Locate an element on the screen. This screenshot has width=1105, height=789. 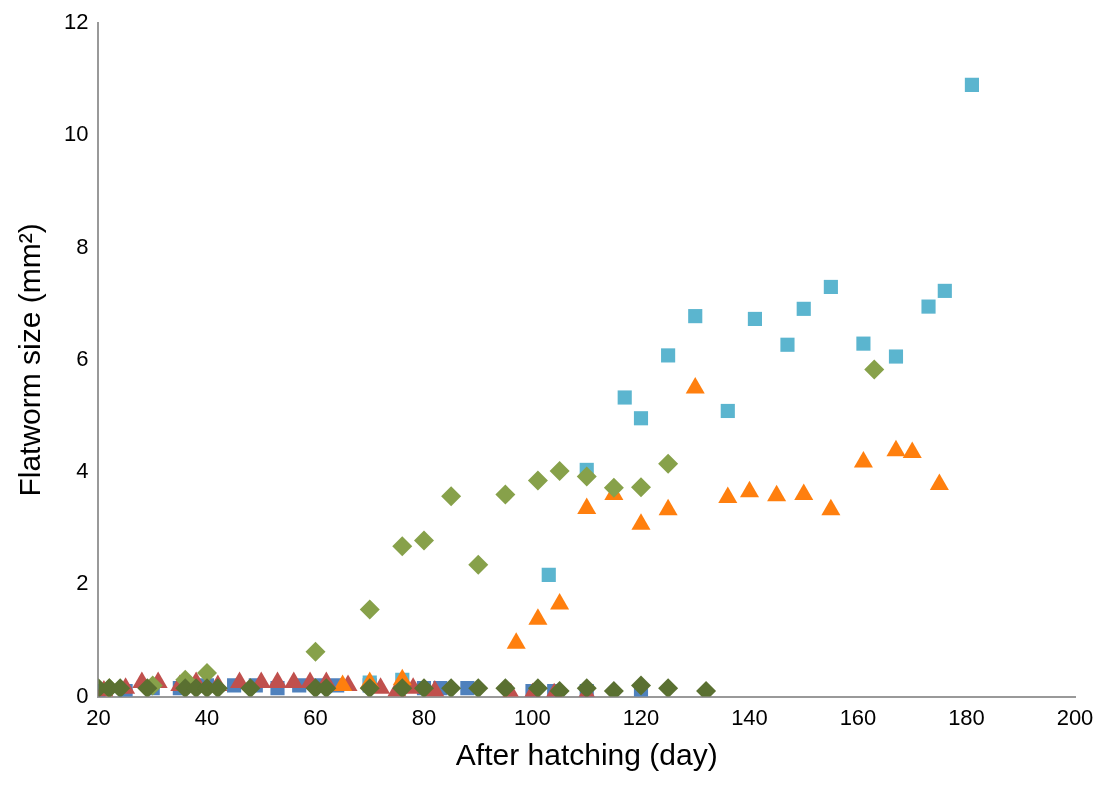
x-tick-label: 20 is located at coordinates (98, 717).